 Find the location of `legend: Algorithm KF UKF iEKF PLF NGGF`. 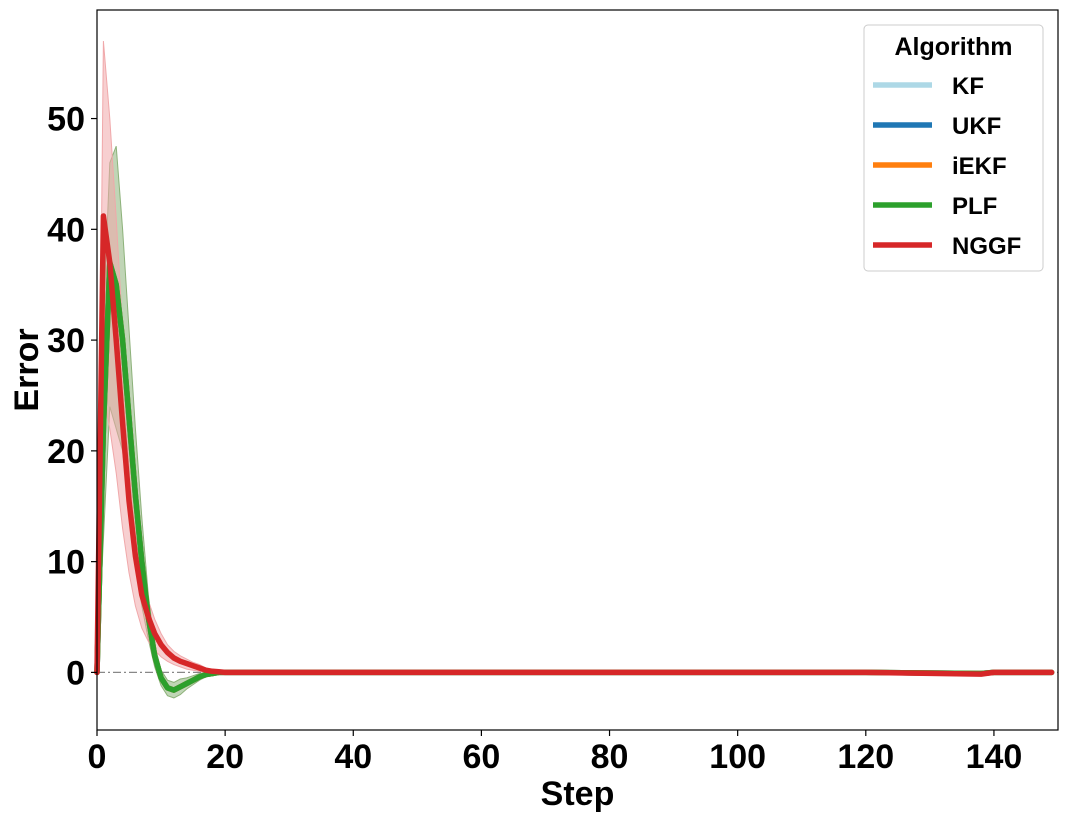

legend: Algorithm KF UKF iEKF PLF NGGF is located at coordinates (953, 148).